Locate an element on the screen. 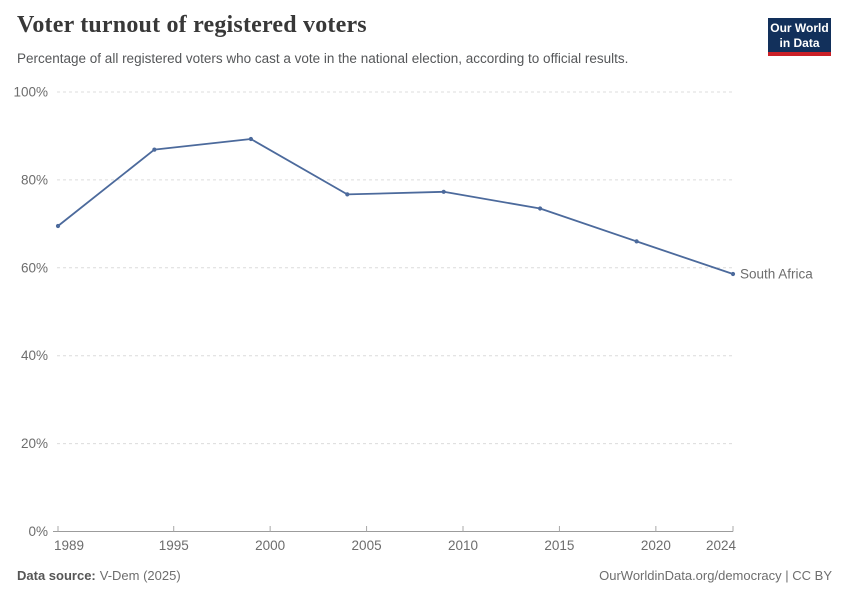 The height and width of the screenshot is (600, 850). data-point-1999 is located at coordinates (250, 139).